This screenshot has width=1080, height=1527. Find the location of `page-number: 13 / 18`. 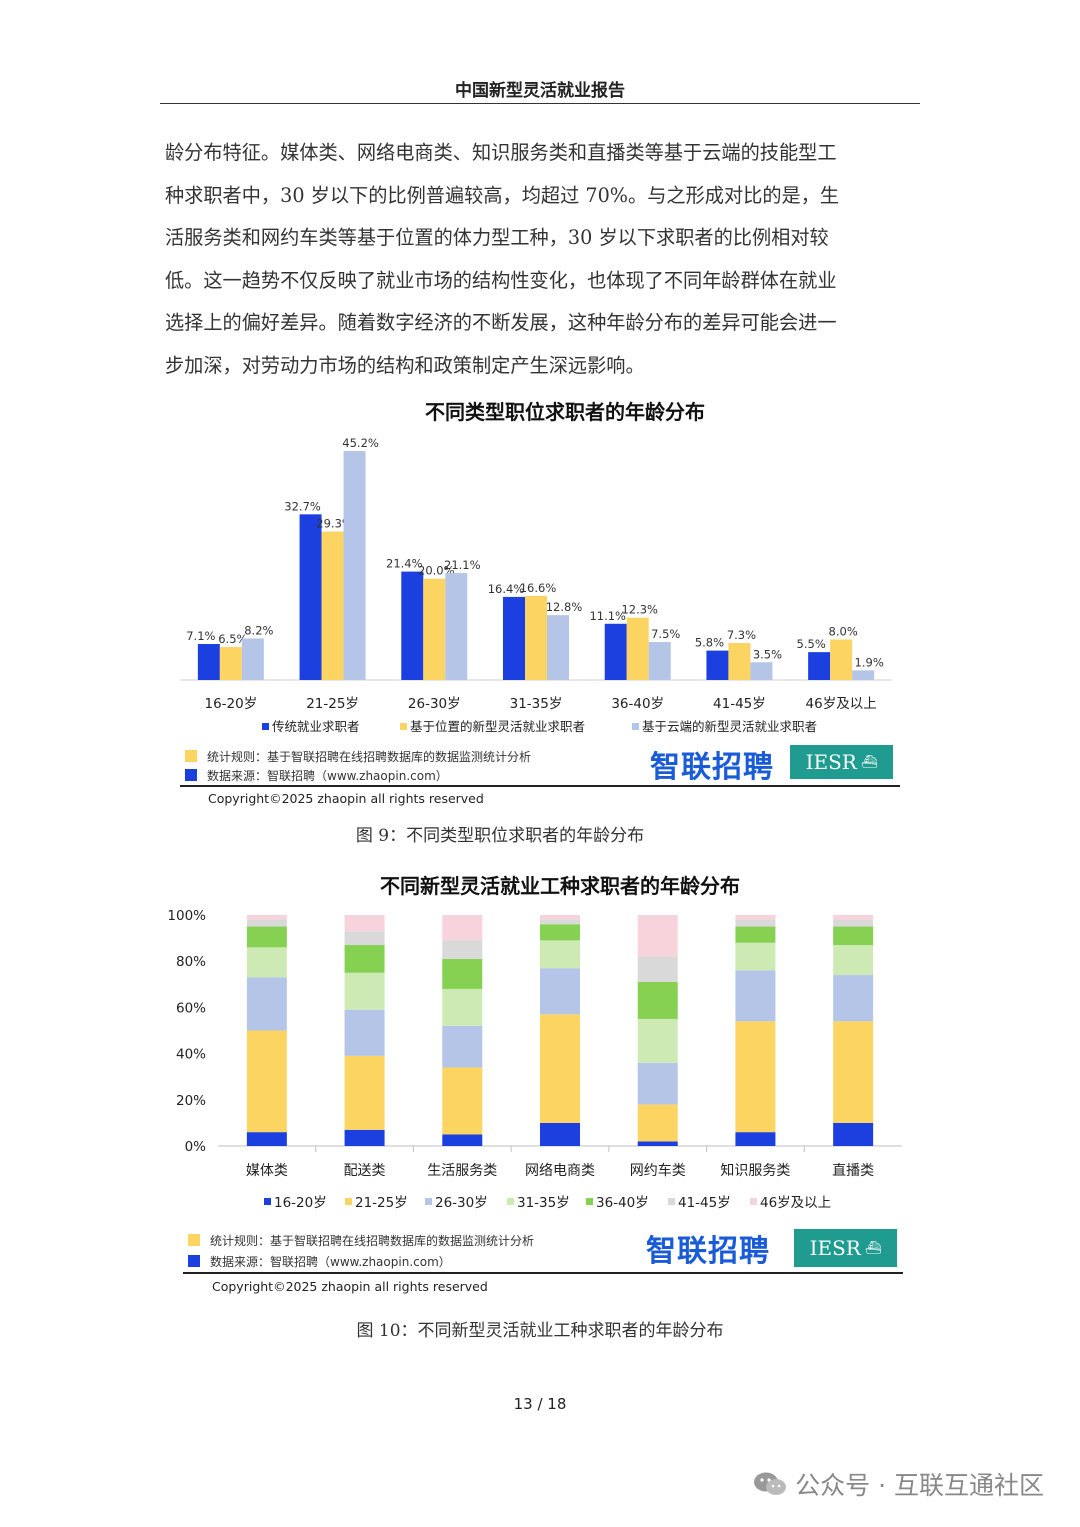

page-number: 13 / 18 is located at coordinates (540, 1404).